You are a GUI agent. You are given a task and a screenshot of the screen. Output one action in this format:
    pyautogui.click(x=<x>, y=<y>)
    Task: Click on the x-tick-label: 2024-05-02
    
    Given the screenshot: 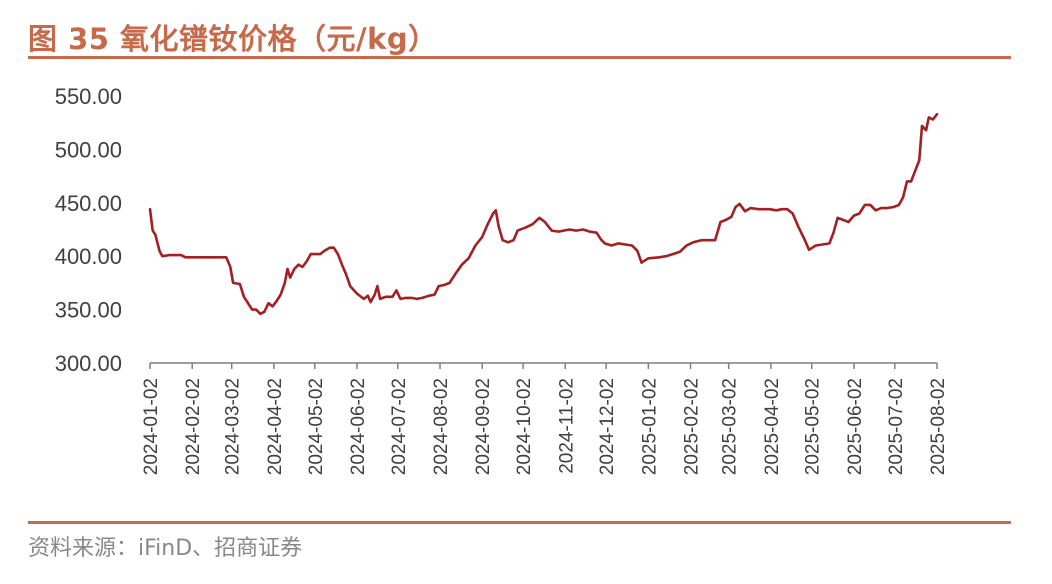 What is the action you would take?
    pyautogui.click(x=316, y=426)
    